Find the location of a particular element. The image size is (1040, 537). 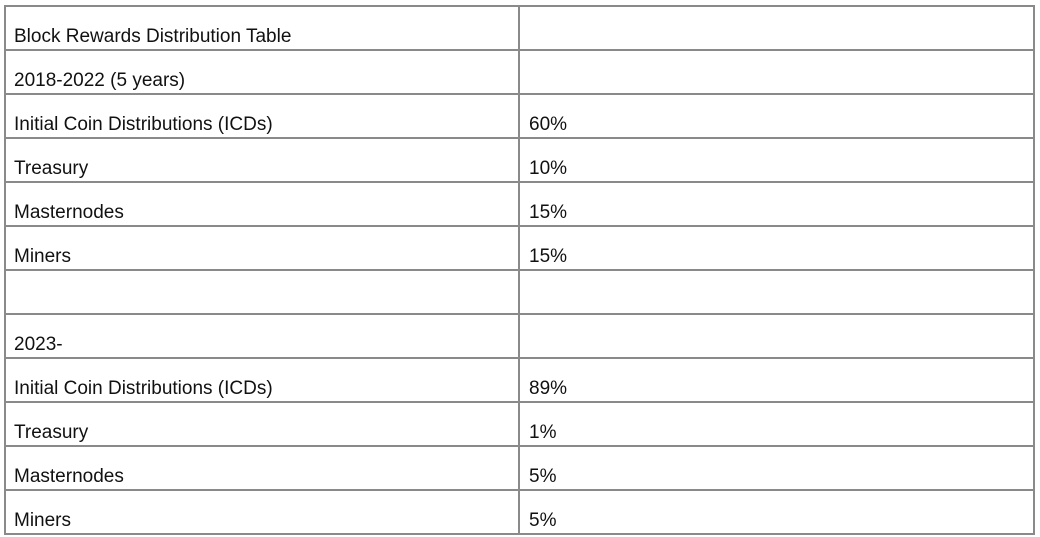

table-row-title: Block Rewards Distribution Table is located at coordinates (519, 28).